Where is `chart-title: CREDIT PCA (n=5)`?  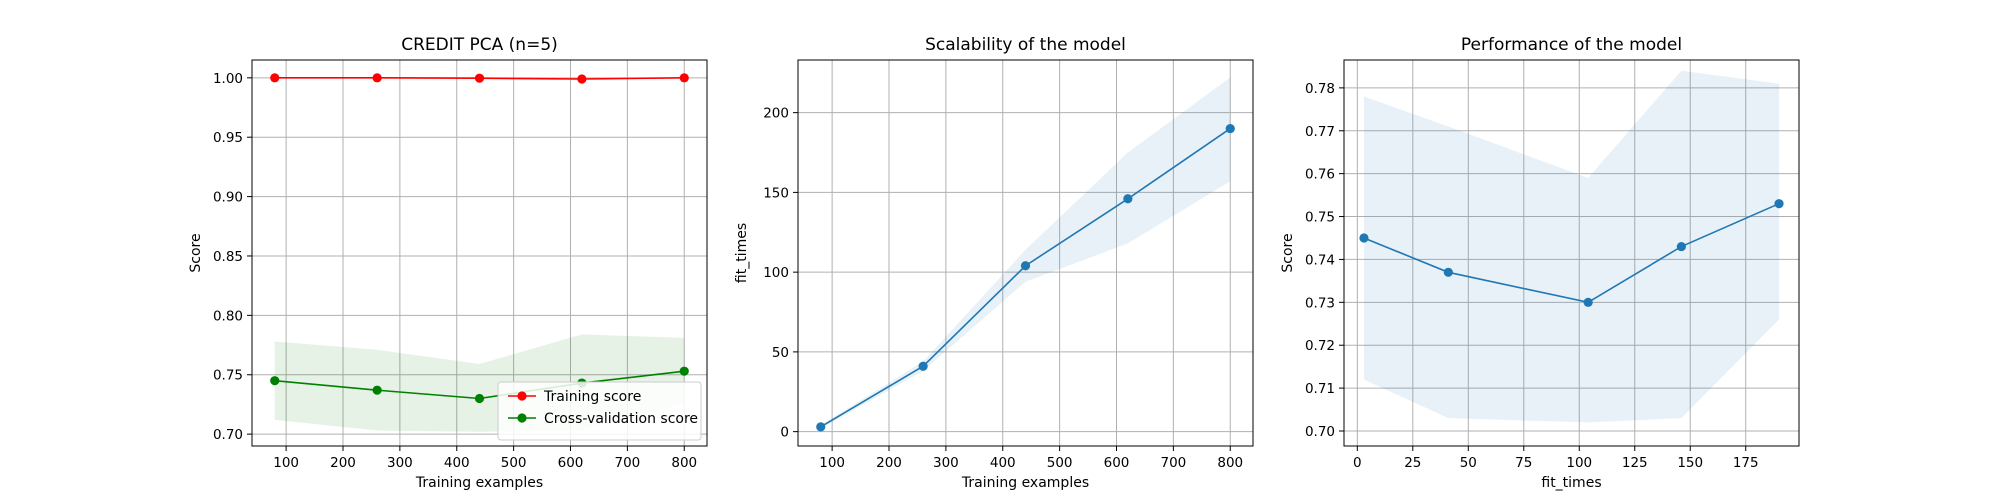
chart-title: CREDIT PCA (n=5) is located at coordinates (479, 45).